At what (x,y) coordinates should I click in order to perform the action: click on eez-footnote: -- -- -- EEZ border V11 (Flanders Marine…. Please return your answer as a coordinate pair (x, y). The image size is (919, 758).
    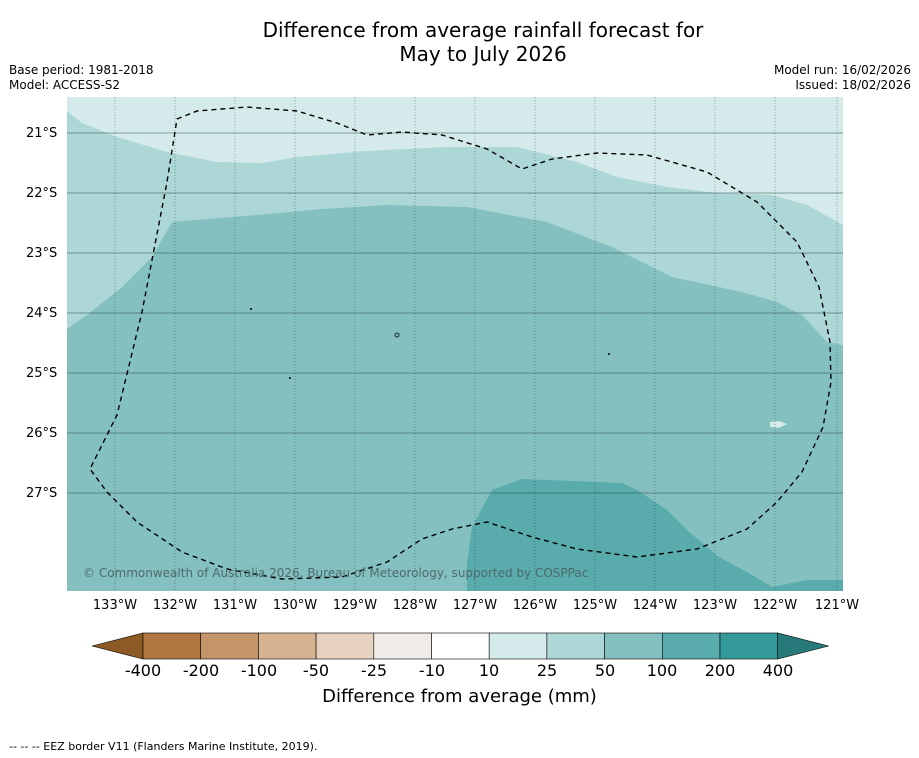
    Looking at the image, I should click on (163, 746).